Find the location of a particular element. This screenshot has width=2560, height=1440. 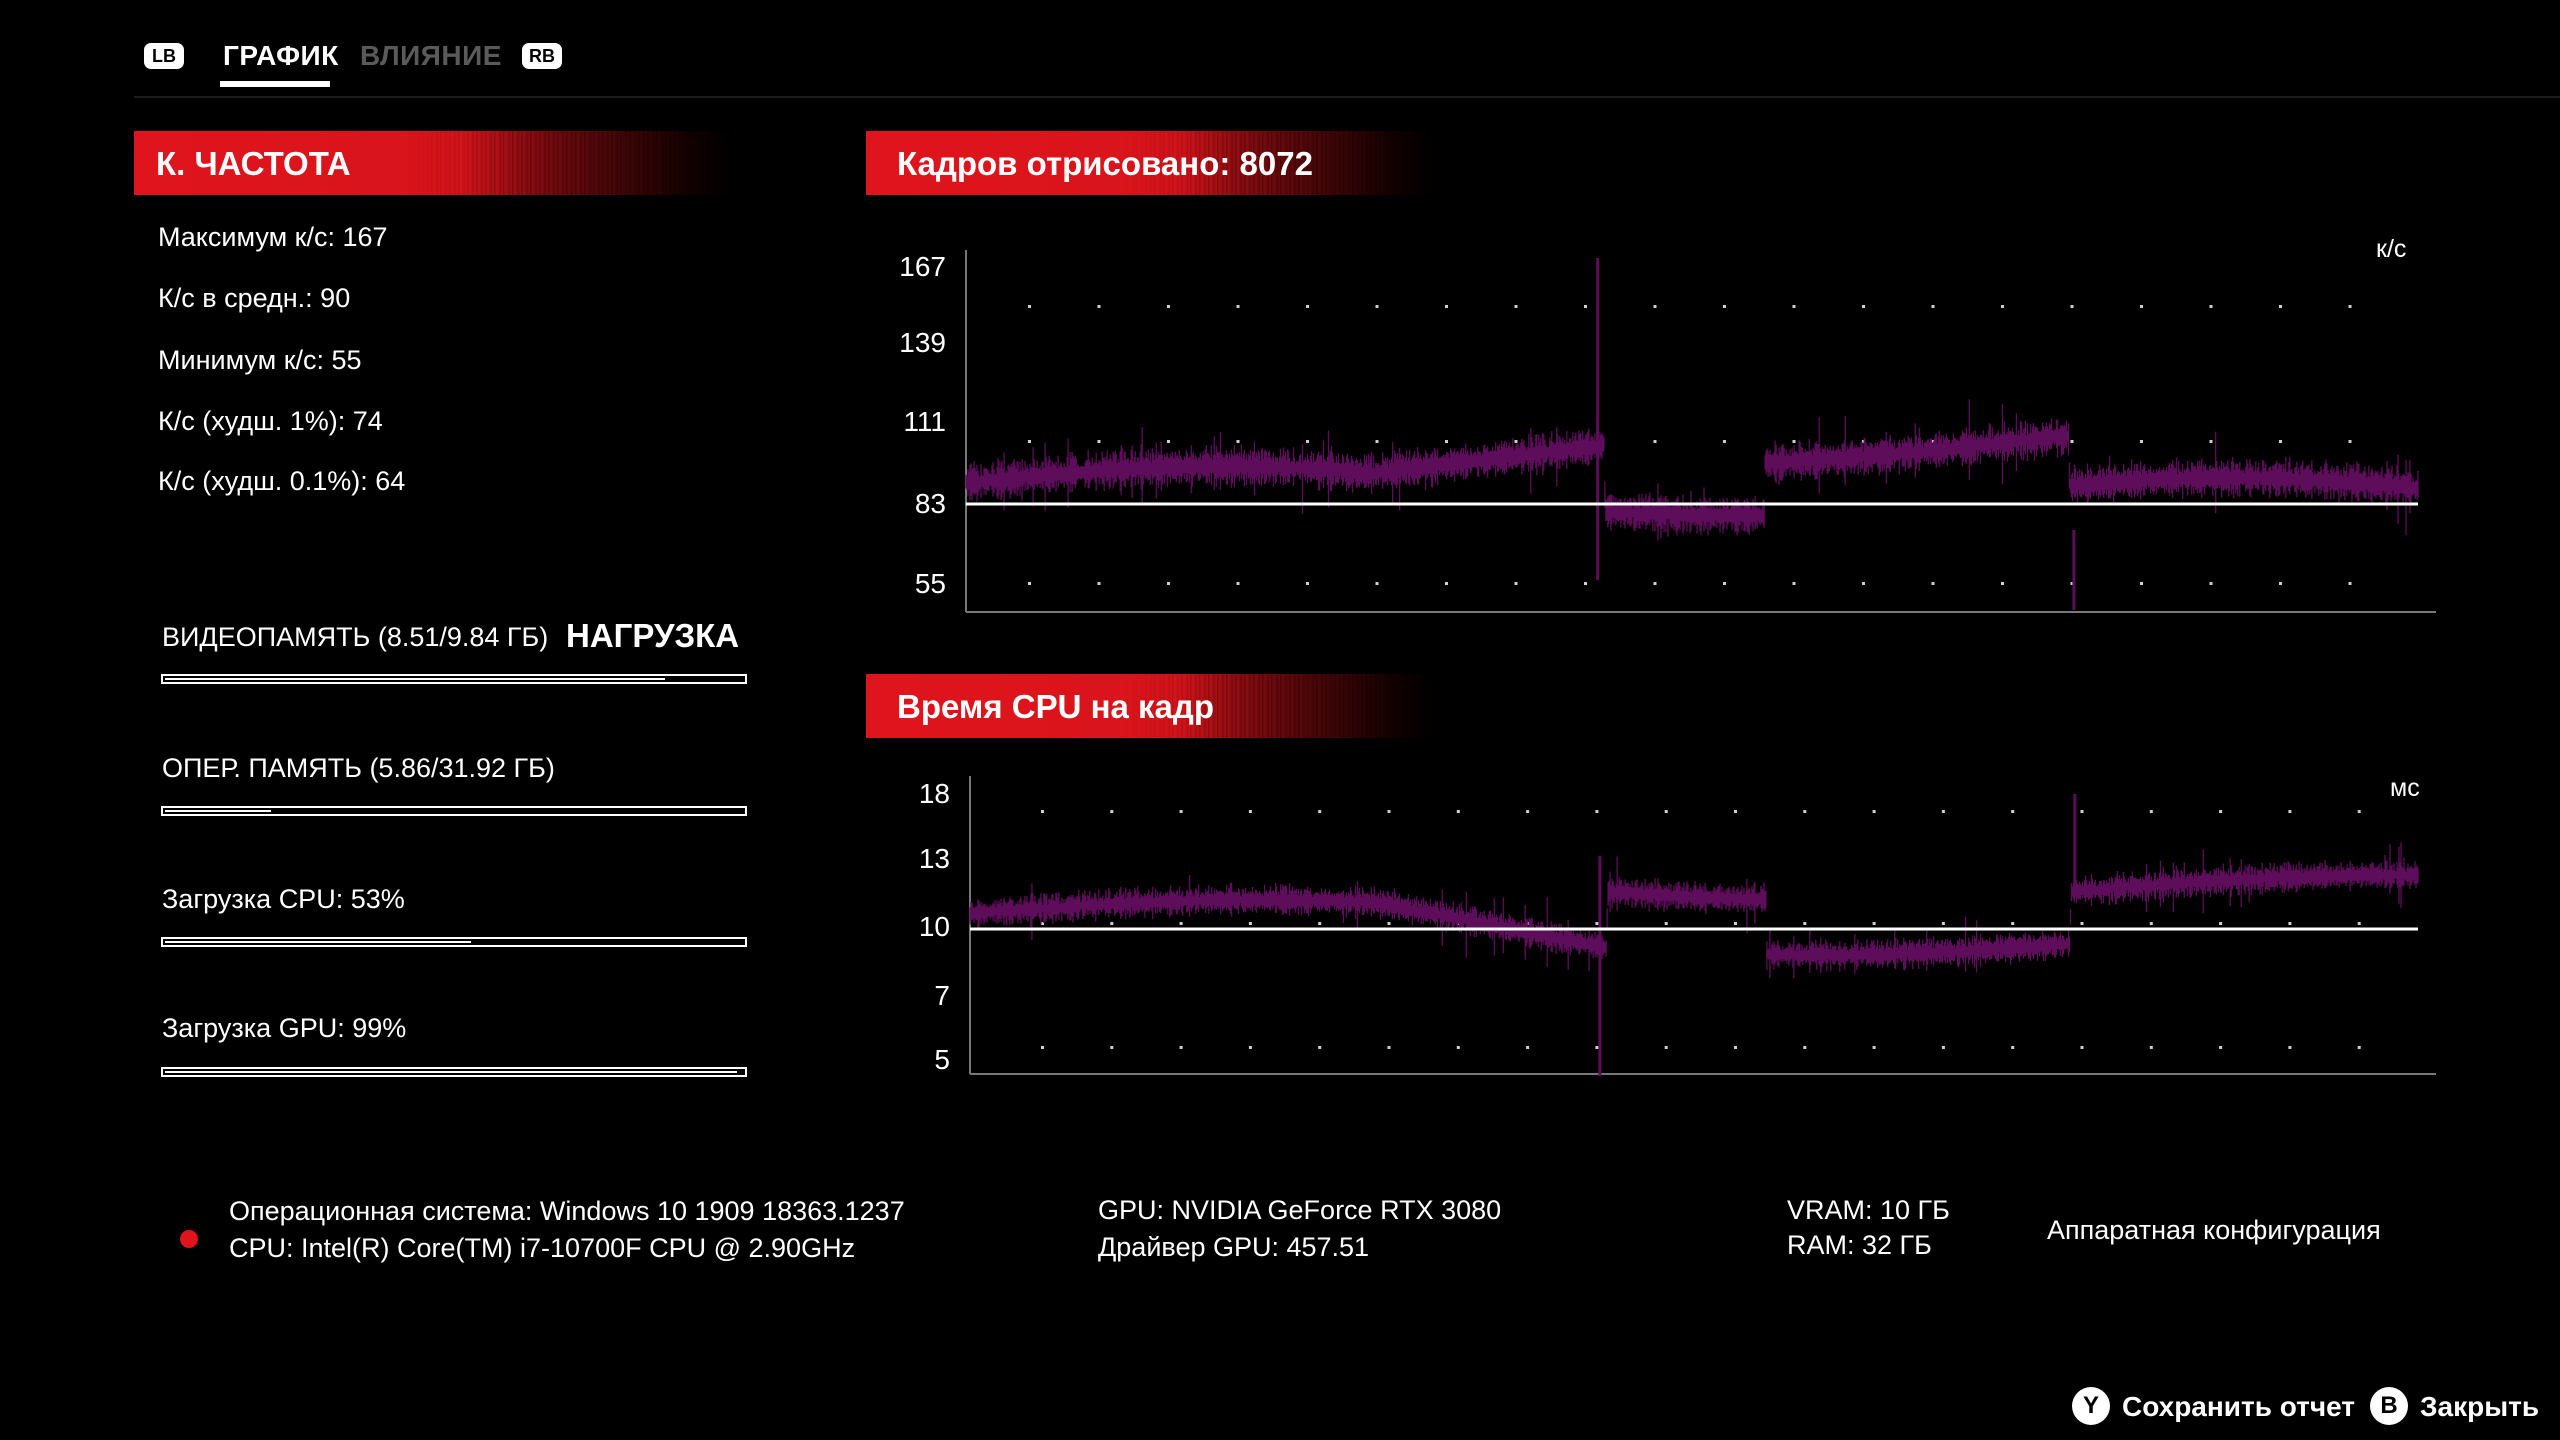

rb-label: RB is located at coordinates (542, 55).